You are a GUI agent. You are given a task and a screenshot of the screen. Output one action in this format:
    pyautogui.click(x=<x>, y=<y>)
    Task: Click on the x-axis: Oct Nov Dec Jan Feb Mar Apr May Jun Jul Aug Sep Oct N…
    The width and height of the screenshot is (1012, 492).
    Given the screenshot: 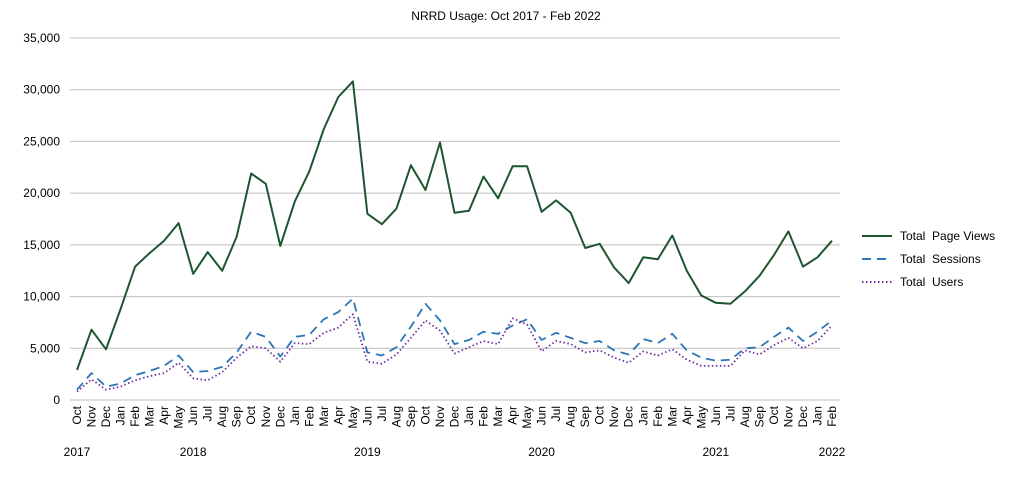 What is the action you would take?
    pyautogui.click(x=454, y=416)
    